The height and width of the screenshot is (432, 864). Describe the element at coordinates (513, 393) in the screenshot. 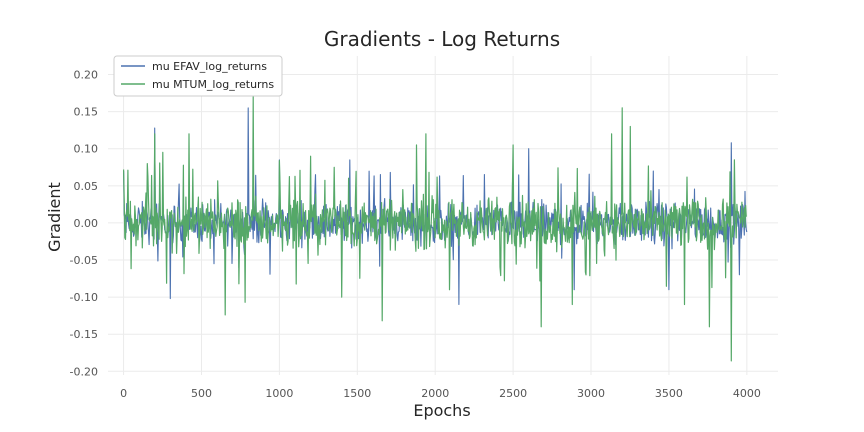

I see `x-tick-label: 2500` at that location.